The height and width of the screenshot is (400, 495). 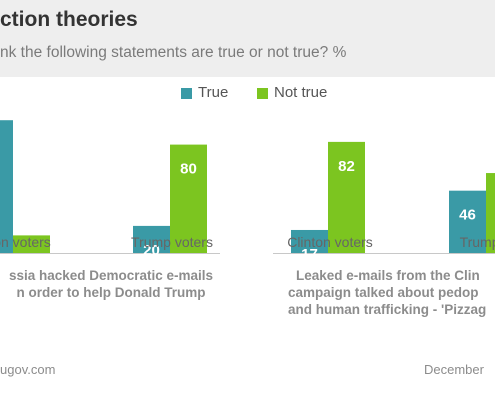 What do you see at coordinates (188, 169) in the screenshot?
I see `data-label-not-true-1: 80` at bounding box center [188, 169].